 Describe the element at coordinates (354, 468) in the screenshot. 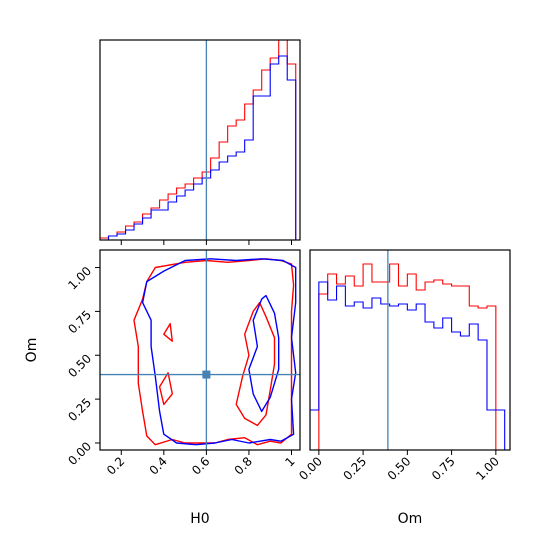

I see `x-tick-label: 0.25` at that location.